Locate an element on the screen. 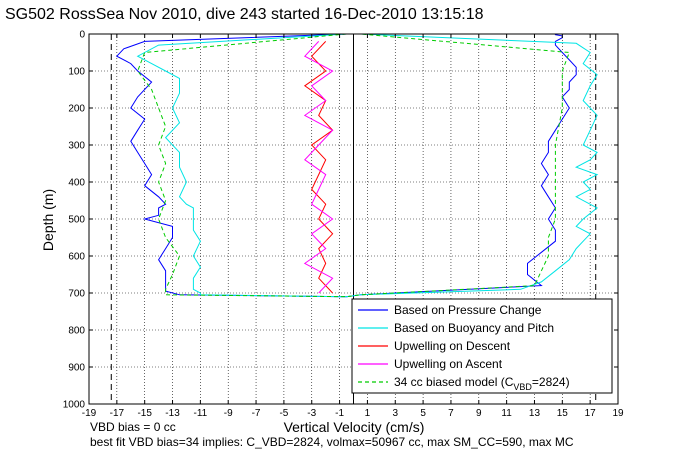 The width and height of the screenshot is (681, 454). legend-label: Upwelling on Ascent is located at coordinates (448, 364).